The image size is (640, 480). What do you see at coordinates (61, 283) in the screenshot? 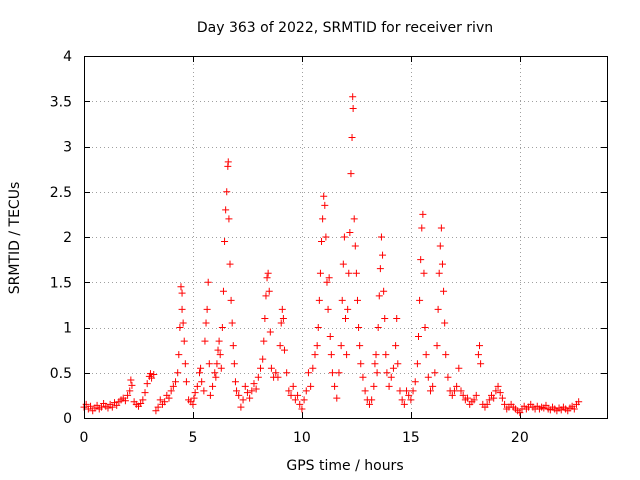
I see `y-tick-label: 1.5` at bounding box center [61, 283].